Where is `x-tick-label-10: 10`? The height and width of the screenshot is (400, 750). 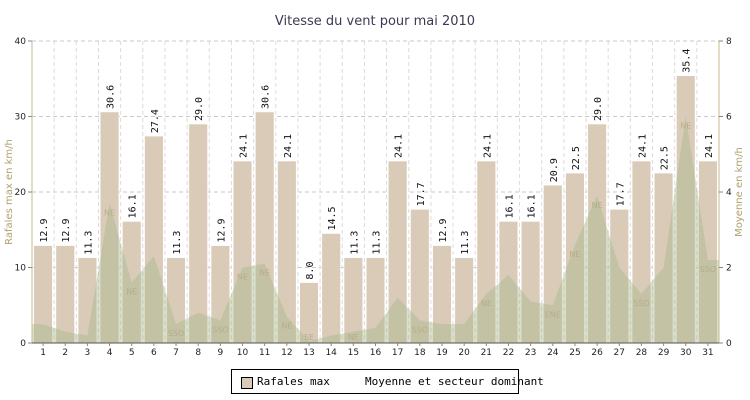
x-tick-label-10: 10 is located at coordinates (243, 353).